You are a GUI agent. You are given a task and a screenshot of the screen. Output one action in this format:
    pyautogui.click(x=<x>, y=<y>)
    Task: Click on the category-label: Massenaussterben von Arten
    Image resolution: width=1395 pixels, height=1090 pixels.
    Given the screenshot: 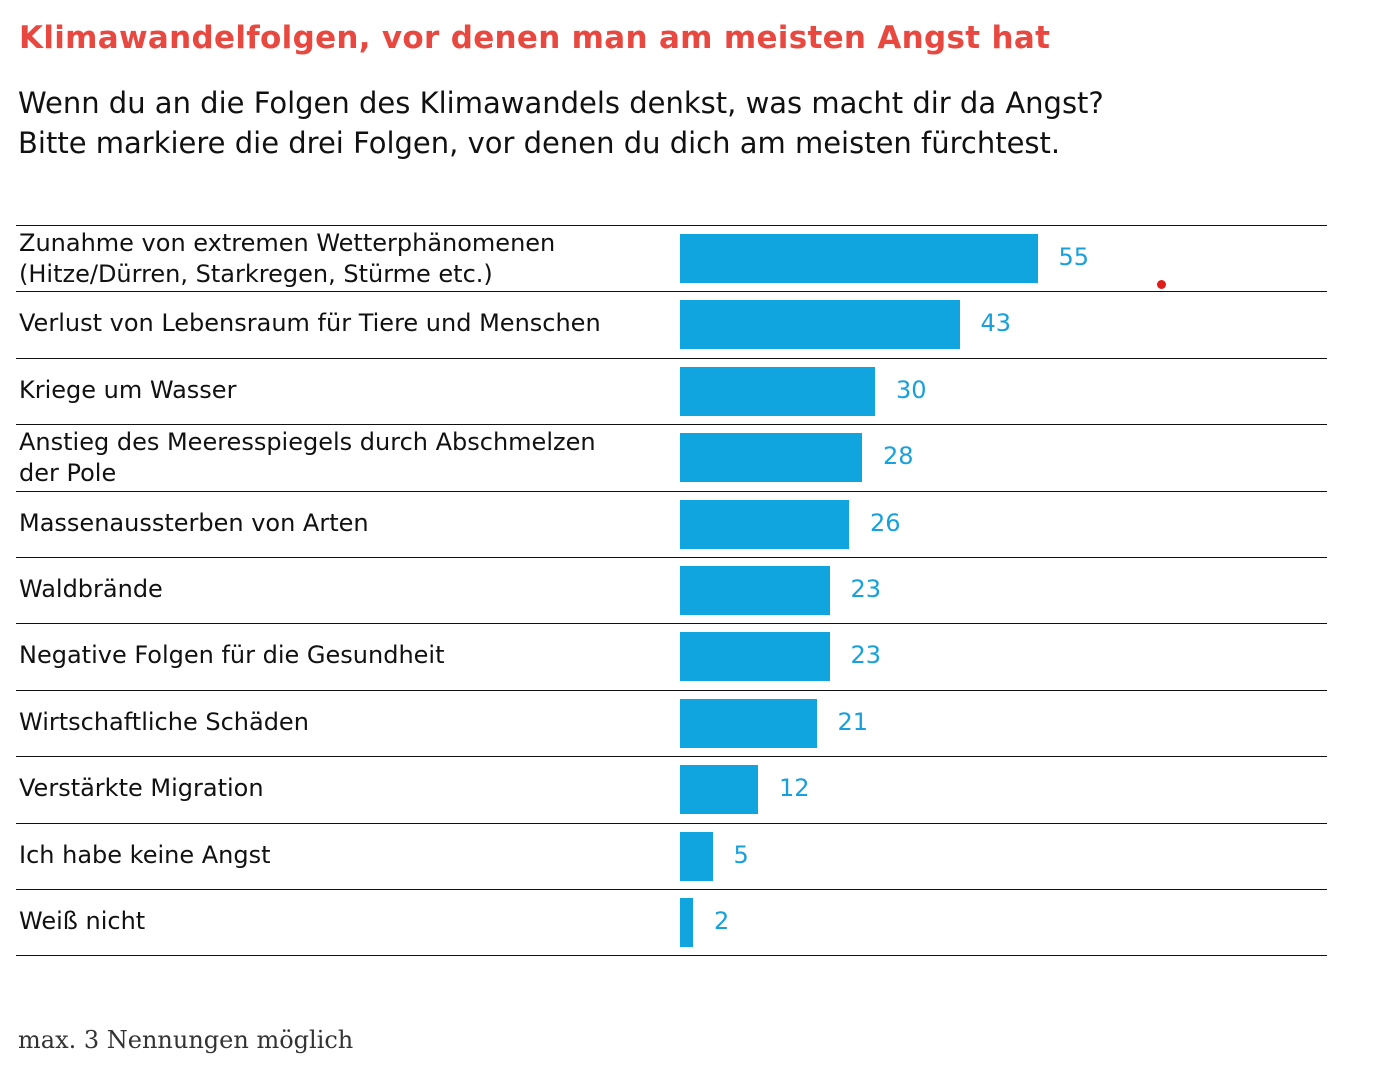 What is the action you would take?
    pyautogui.click(x=194, y=522)
    